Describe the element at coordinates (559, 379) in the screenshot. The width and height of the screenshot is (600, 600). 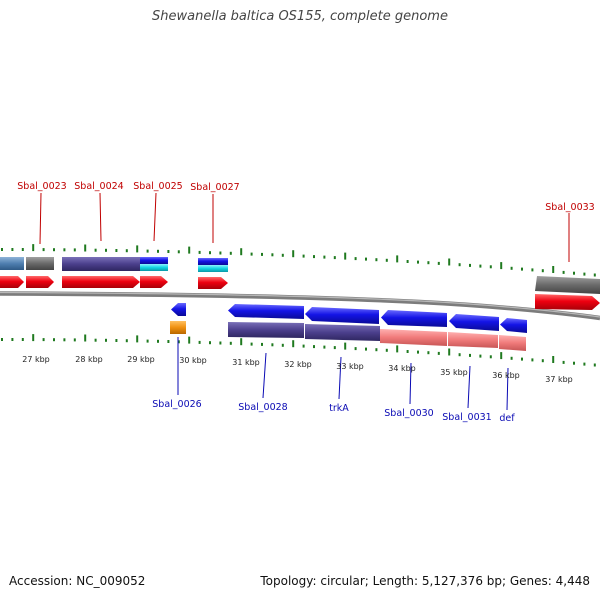
I see `scale-label: 37 kbp` at that location.